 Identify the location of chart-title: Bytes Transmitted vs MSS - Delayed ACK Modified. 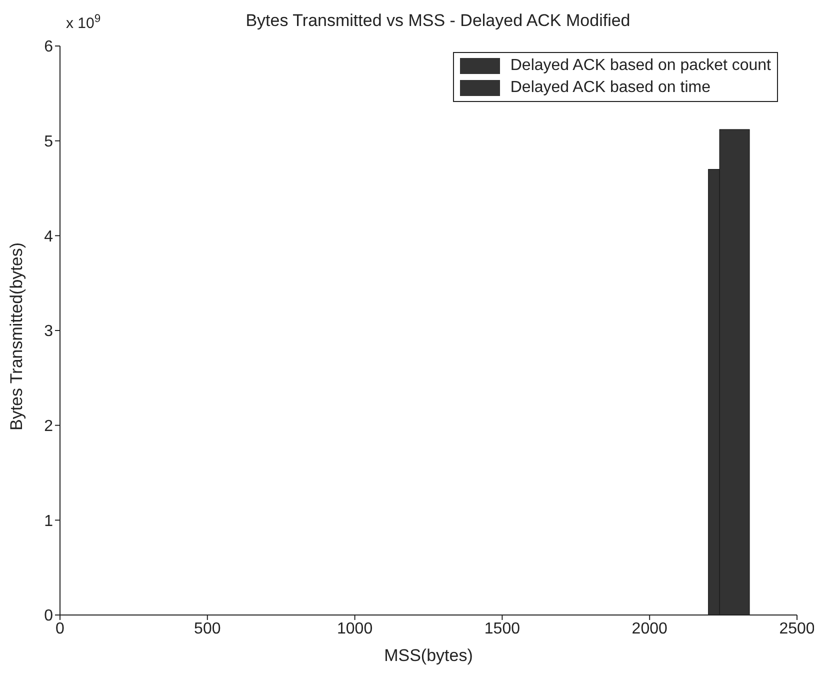
(438, 20).